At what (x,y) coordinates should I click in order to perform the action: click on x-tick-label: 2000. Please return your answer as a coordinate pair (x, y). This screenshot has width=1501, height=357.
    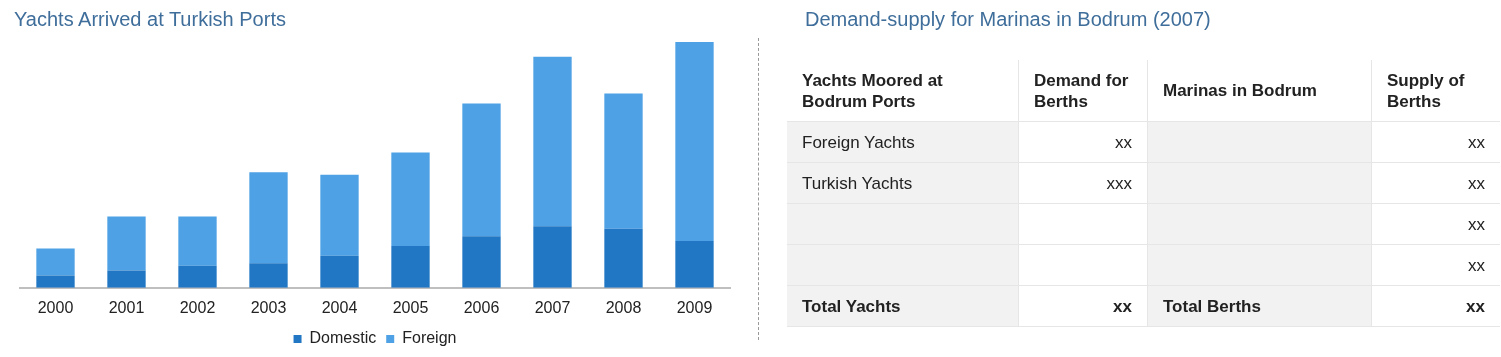
    Looking at the image, I should click on (55, 307).